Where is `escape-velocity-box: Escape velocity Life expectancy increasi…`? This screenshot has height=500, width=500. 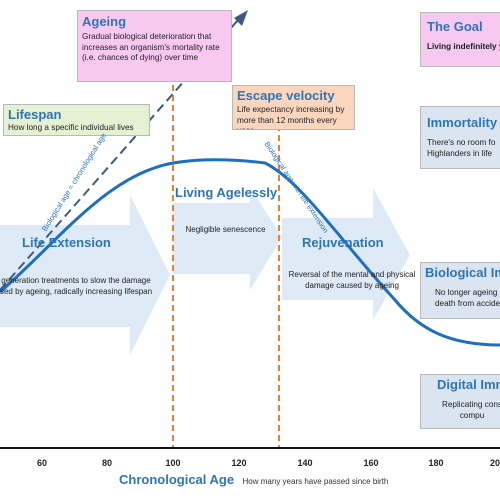
escape-velocity-box: Escape velocity Life expectancy increasi… is located at coordinates (293, 107).